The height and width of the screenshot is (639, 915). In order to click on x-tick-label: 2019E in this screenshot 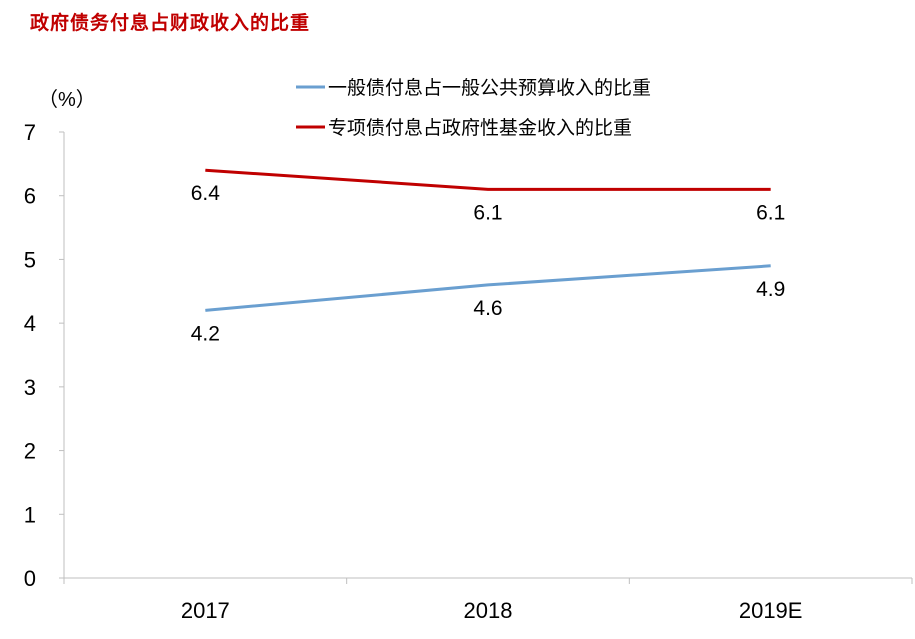, I will do `click(771, 610)`.